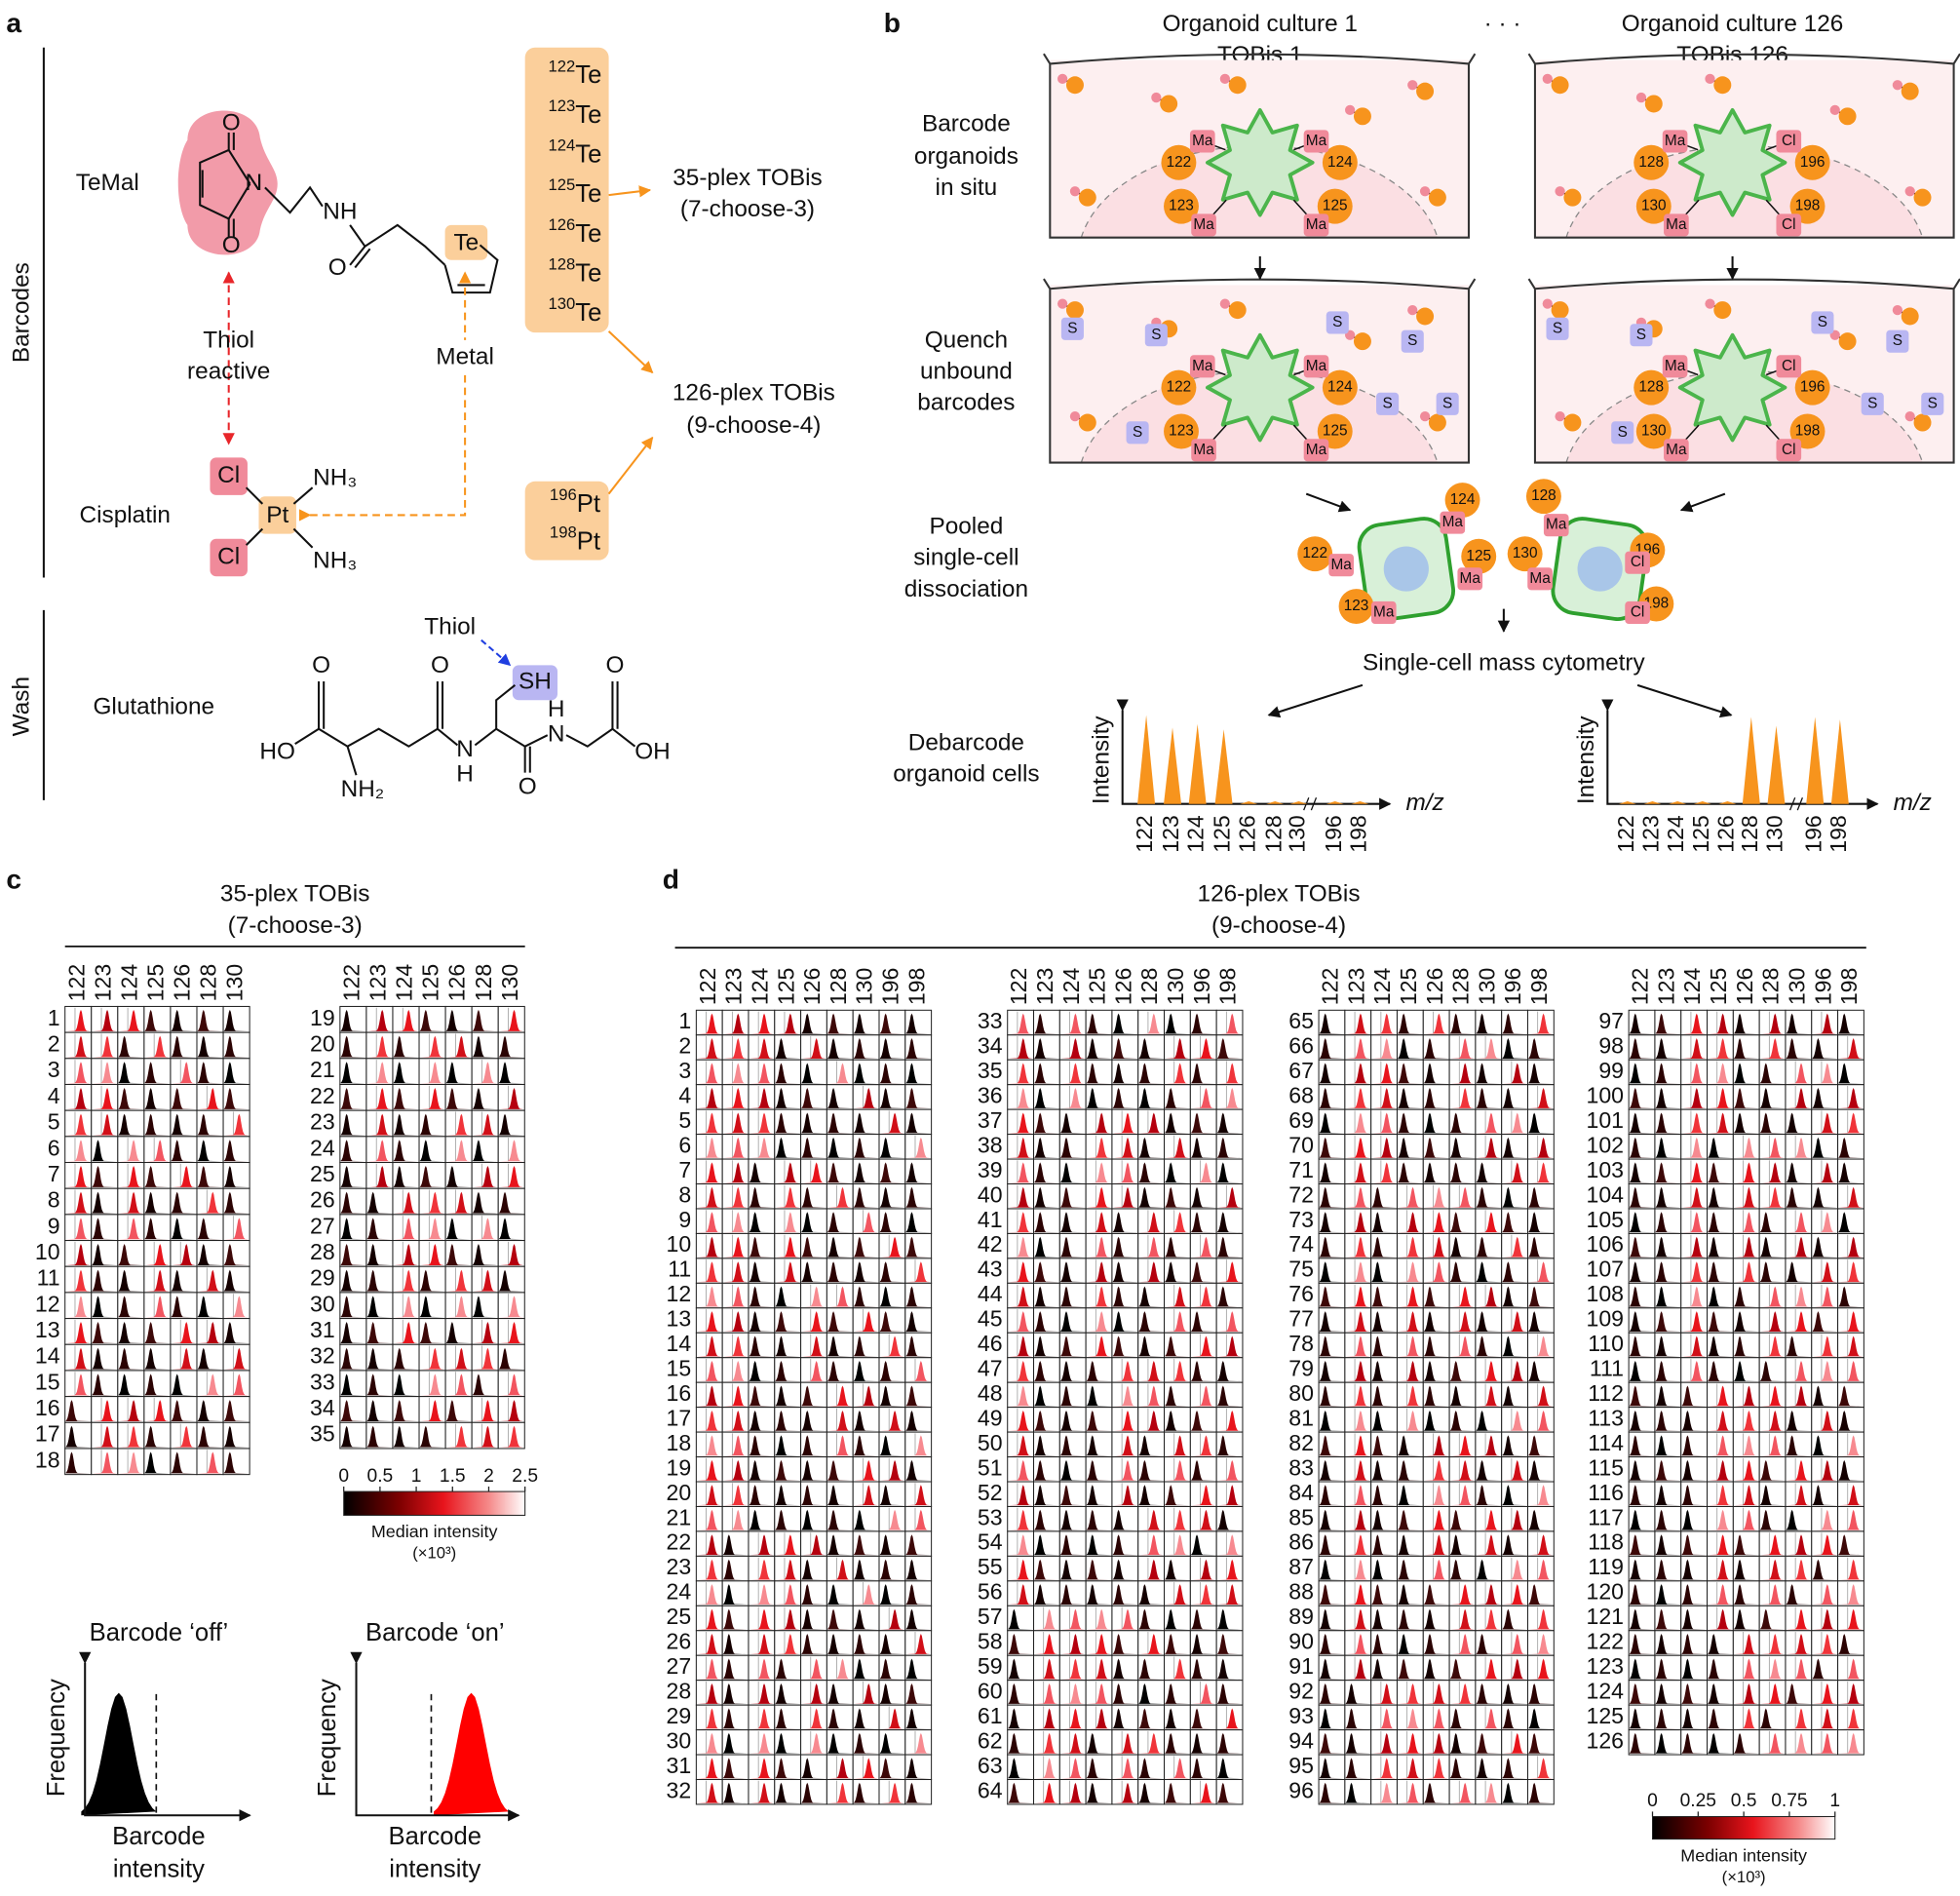 This screenshot has height=1896, width=1960. Describe the element at coordinates (340, 211) in the screenshot. I see `atom: NH` at that location.